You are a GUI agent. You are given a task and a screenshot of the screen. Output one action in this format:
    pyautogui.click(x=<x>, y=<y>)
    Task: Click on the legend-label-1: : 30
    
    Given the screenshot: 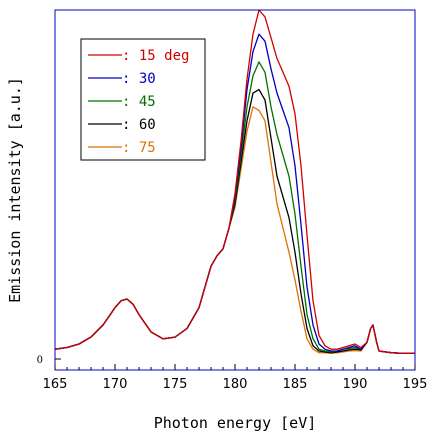 What is the action you would take?
    pyautogui.click(x=139, y=79)
    